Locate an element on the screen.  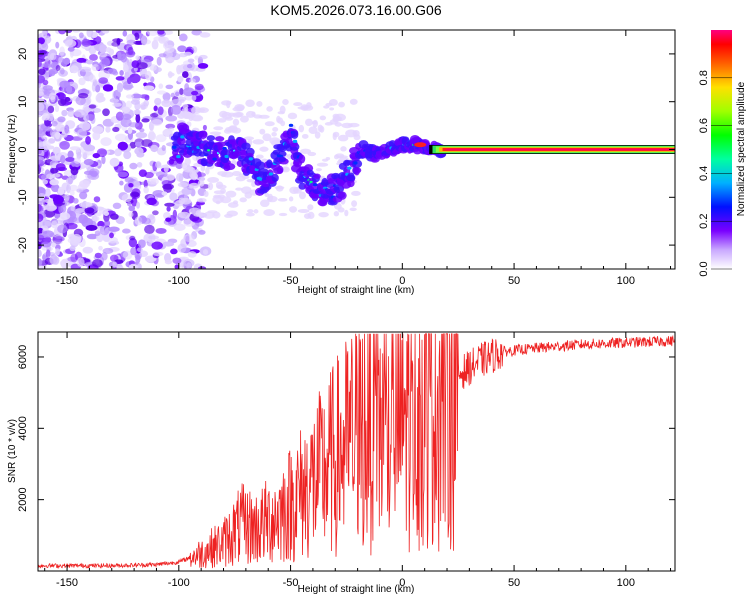
colorbar-tick-label: 0.8 is located at coordinates (704, 77).